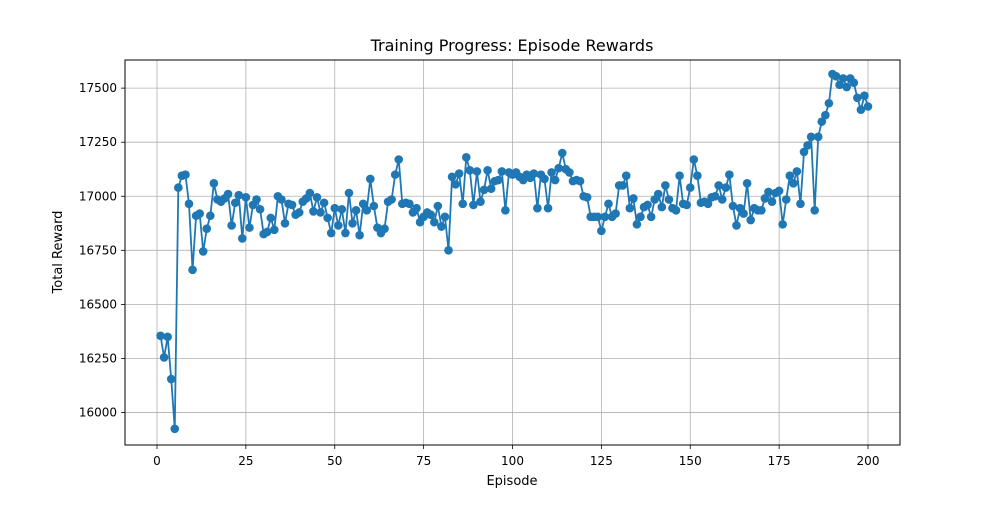 The width and height of the screenshot is (1000, 505). Describe the element at coordinates (58, 253) in the screenshot. I see `y-axis-label: Total Reward` at that location.